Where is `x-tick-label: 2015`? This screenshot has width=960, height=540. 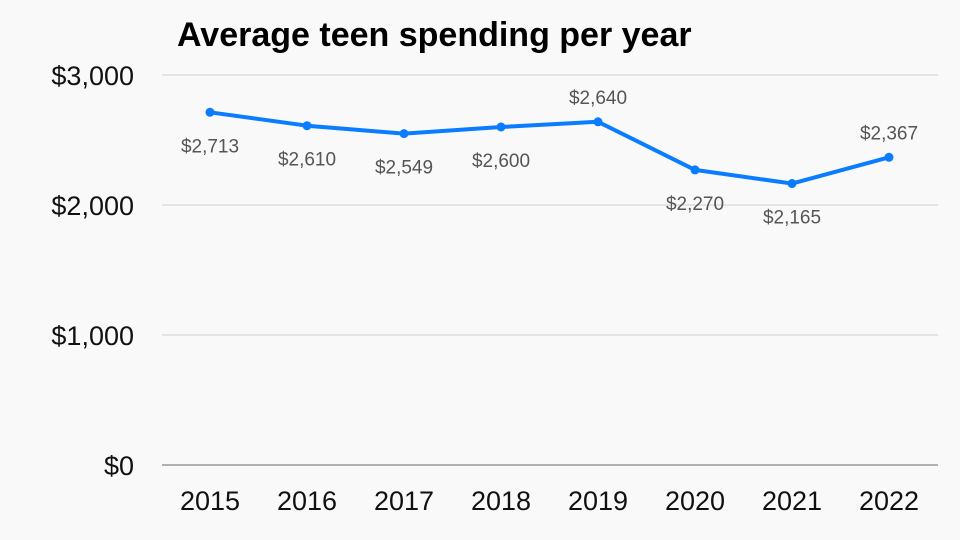
x-tick-label: 2015 is located at coordinates (210, 501).